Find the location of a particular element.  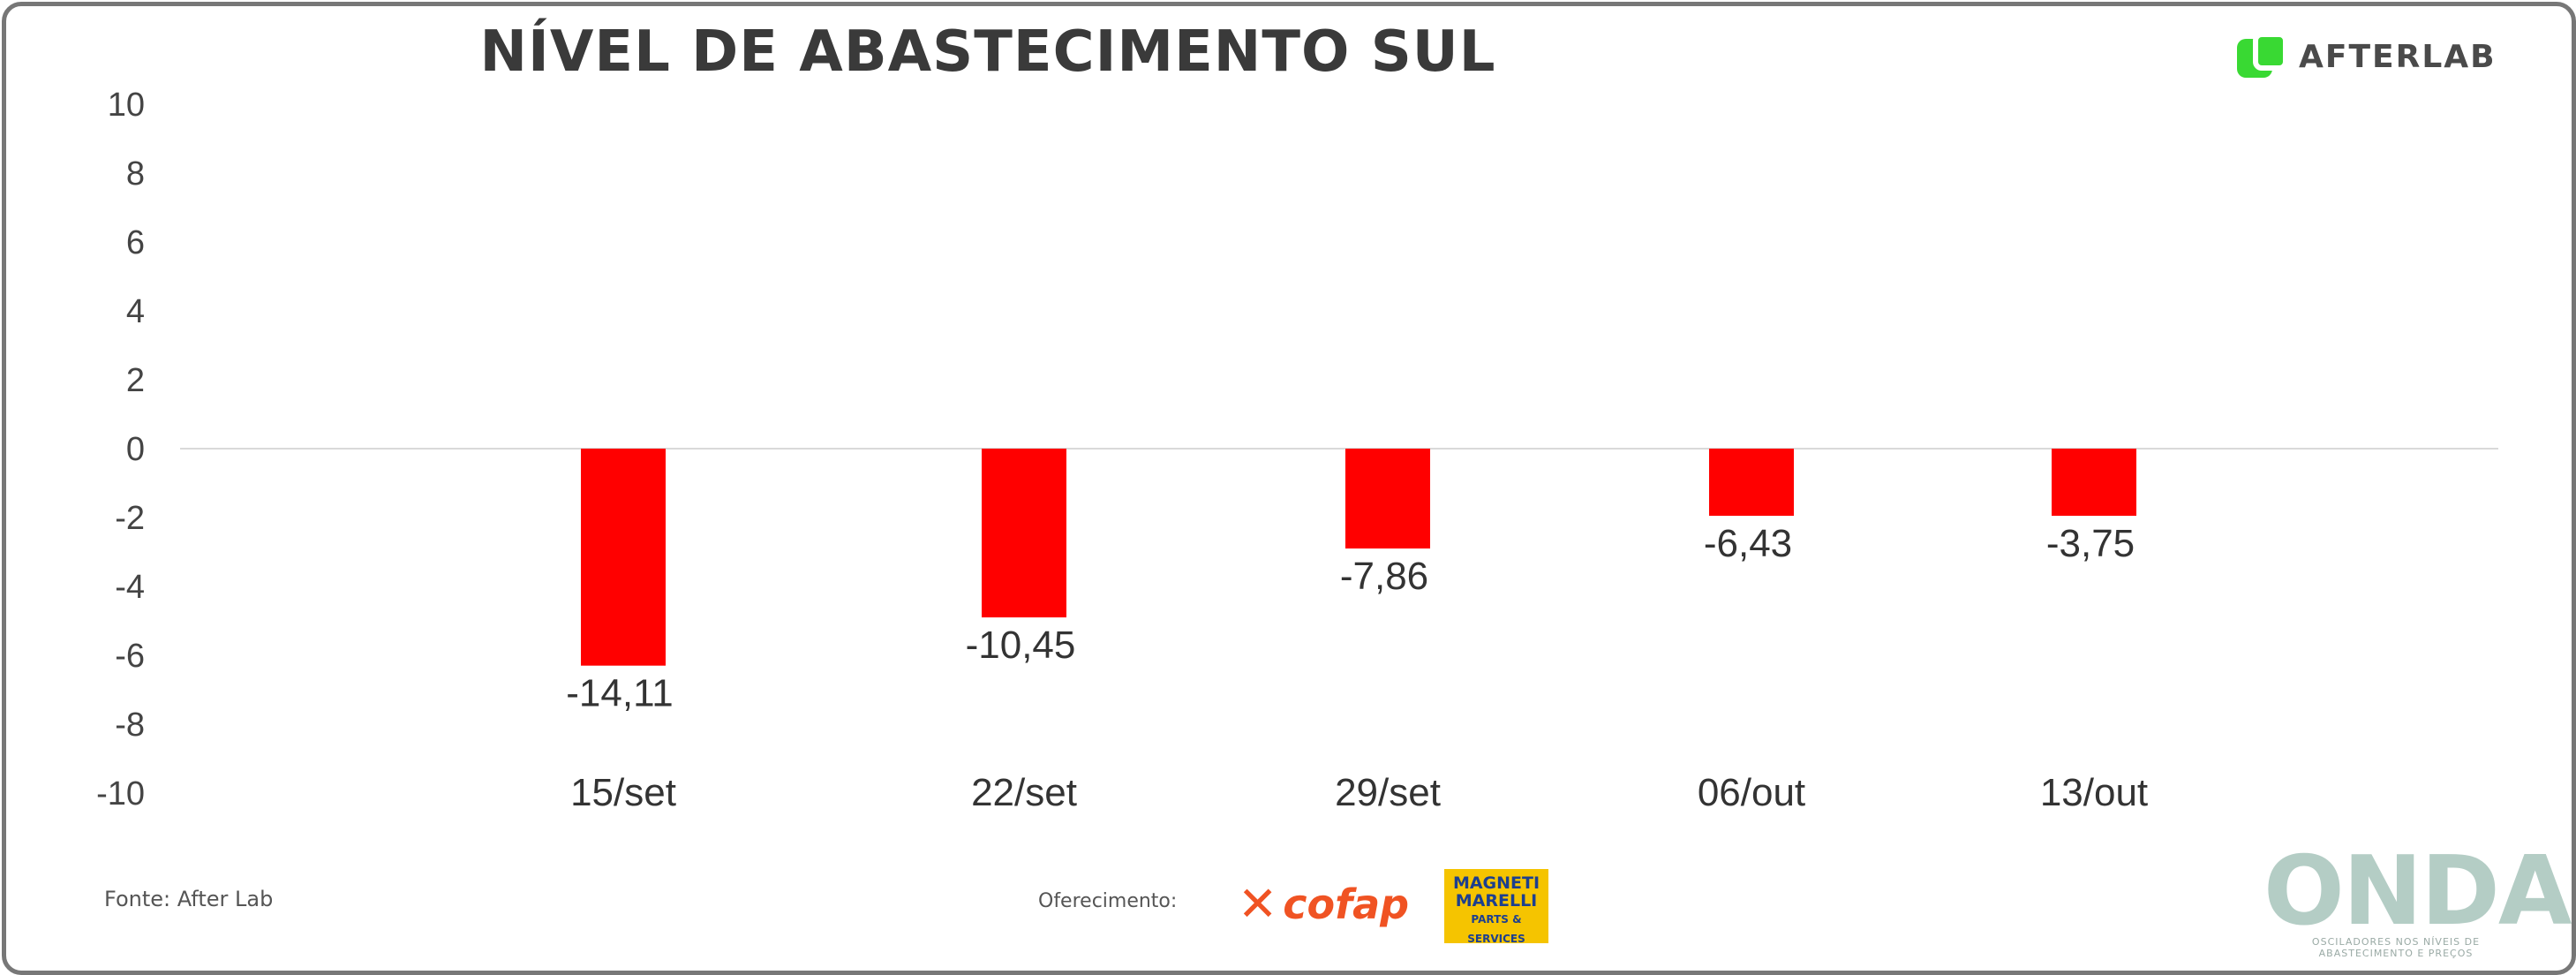

y-tick-label: 6 is located at coordinates (136, 242).